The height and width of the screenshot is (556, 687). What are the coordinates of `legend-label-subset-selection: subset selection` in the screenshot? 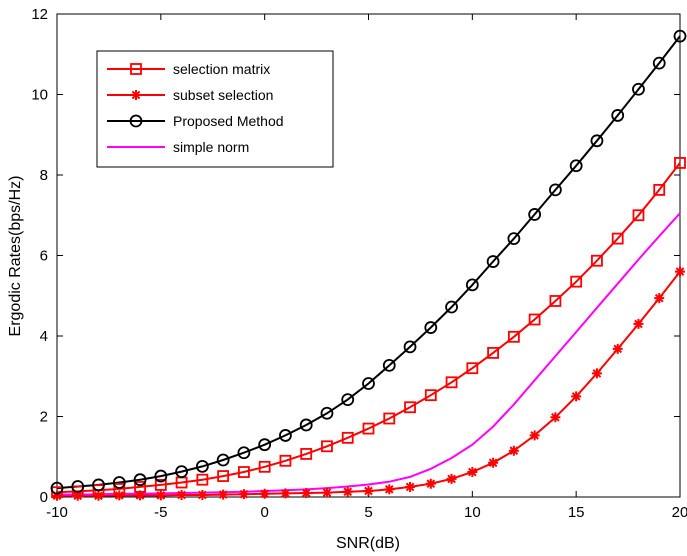 It's located at (223, 95).